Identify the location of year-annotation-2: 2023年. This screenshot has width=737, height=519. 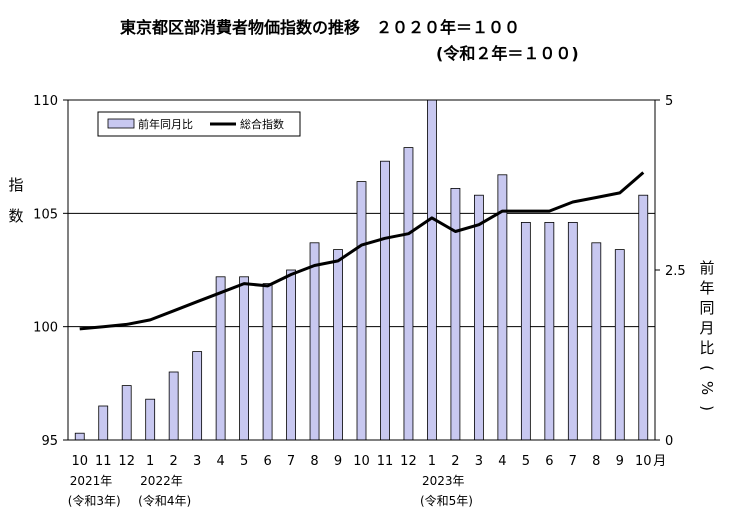
(443, 481).